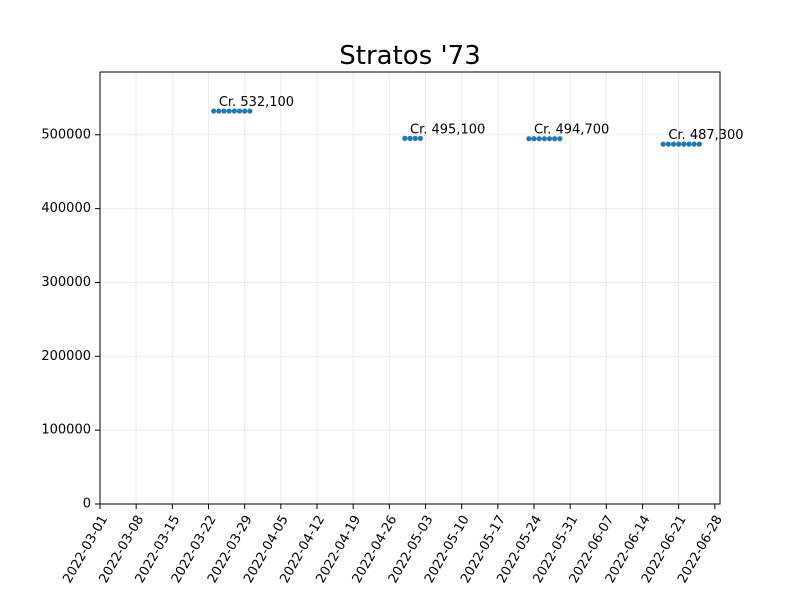 The width and height of the screenshot is (800, 600). I want to click on data-label: Cr. 532,100, so click(256, 102).